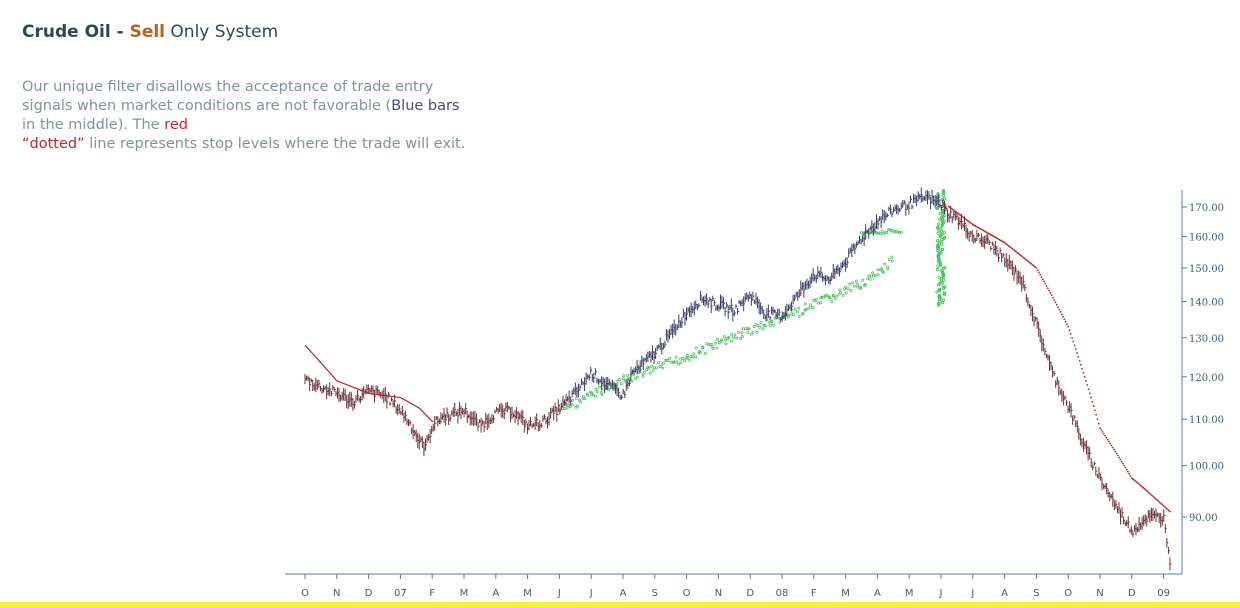 The image size is (1240, 608). I want to click on x-tick-label: A, so click(623, 593).